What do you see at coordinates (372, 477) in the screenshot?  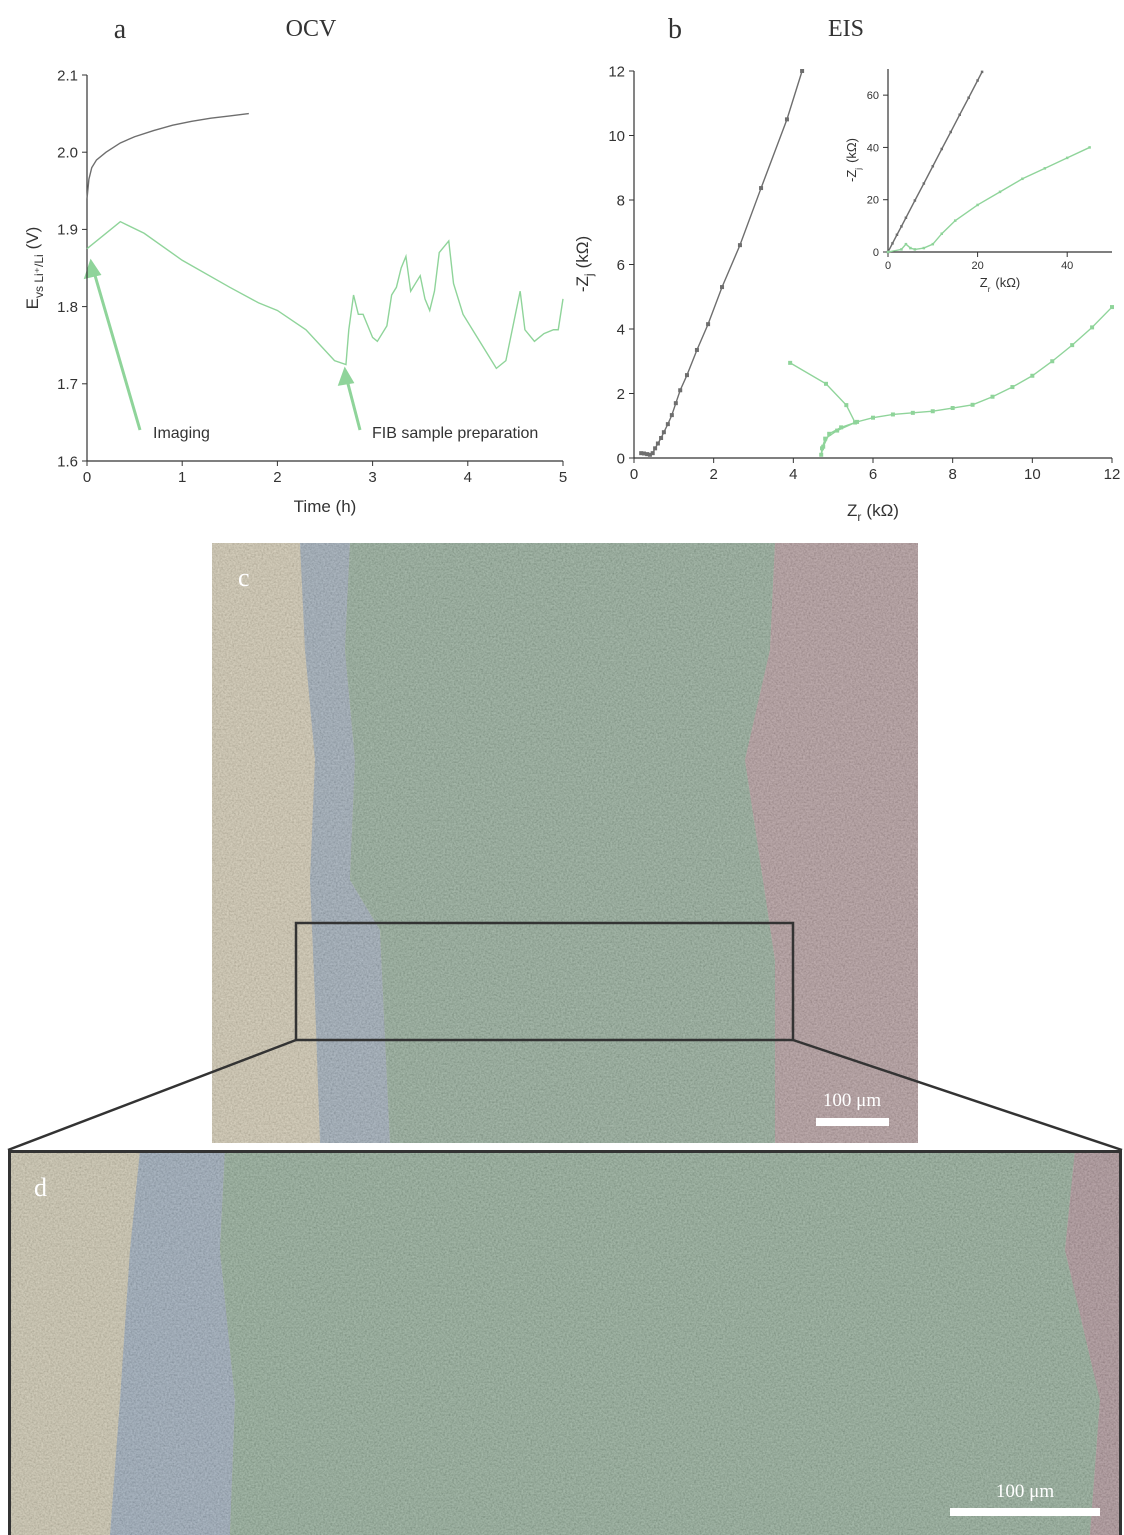 I see `x-tick-label: 3` at bounding box center [372, 477].